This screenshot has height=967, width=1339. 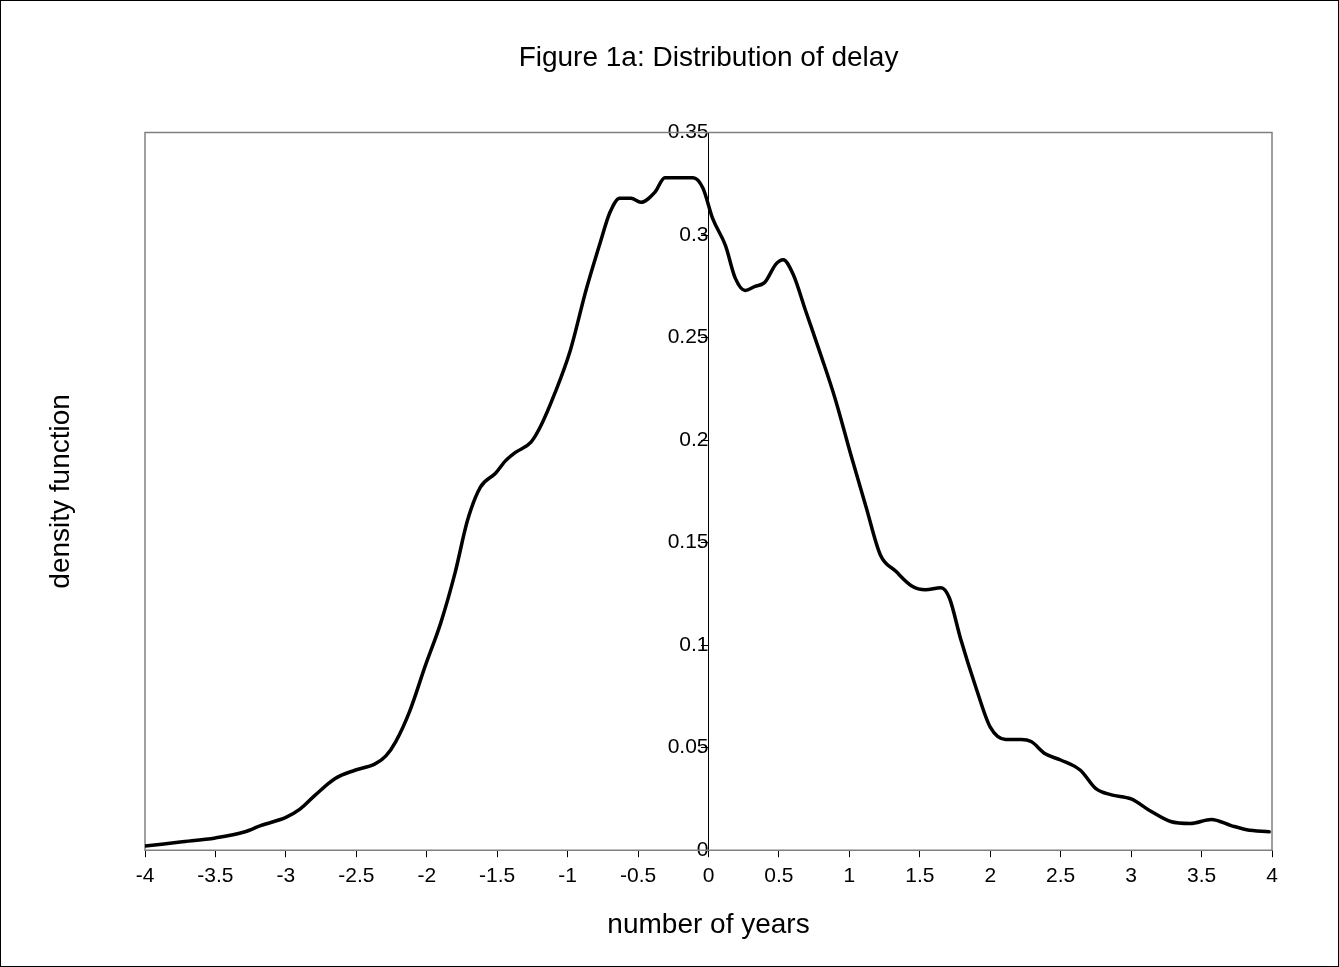 I want to click on x-tick-label: 3, so click(x=1131, y=874).